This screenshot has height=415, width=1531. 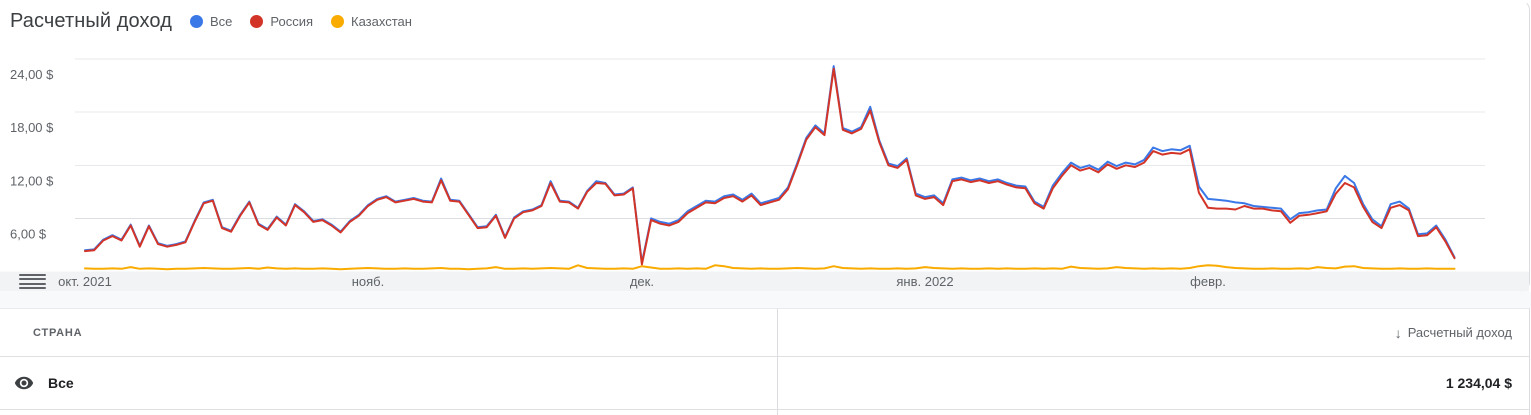 What do you see at coordinates (389, 332) in the screenshot?
I see `table-header-country-cell: СТРАНА` at bounding box center [389, 332].